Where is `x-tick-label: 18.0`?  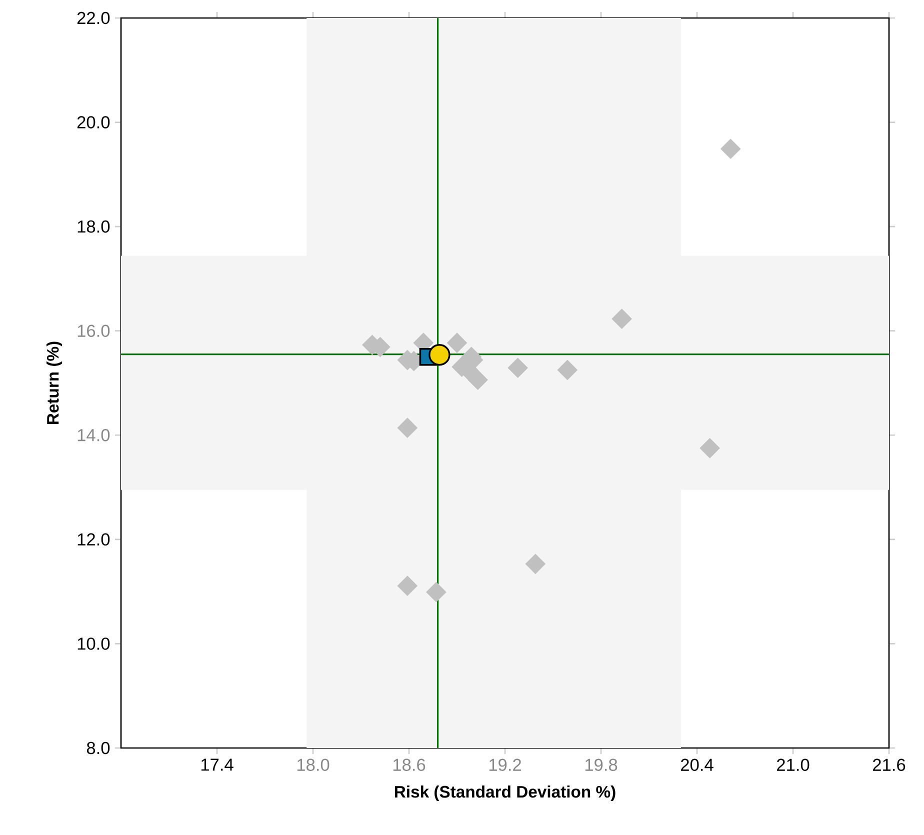 x-tick-label: 18.0 is located at coordinates (313, 764).